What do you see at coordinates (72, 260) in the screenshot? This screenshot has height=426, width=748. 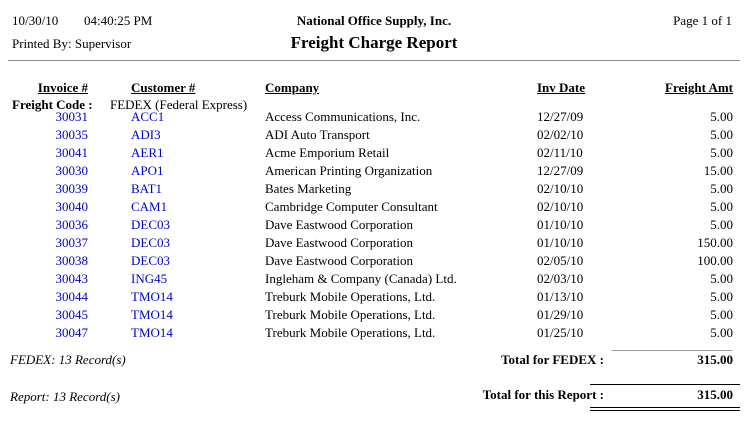 I see `invoice-link: 30038` at bounding box center [72, 260].